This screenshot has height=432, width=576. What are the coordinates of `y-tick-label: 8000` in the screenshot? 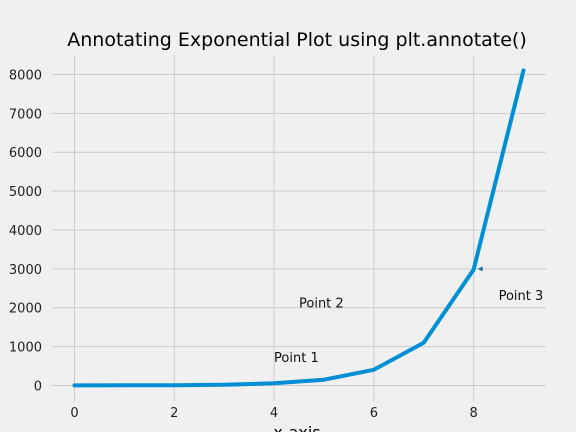 It's located at (25, 75).